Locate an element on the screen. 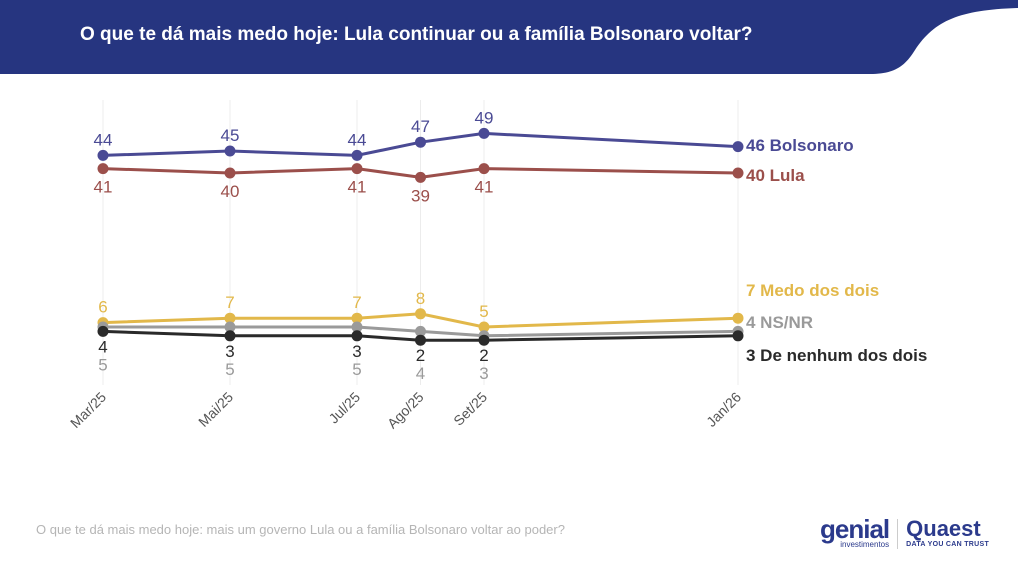  x-tick-label: Jul/25 is located at coordinates (344, 408).